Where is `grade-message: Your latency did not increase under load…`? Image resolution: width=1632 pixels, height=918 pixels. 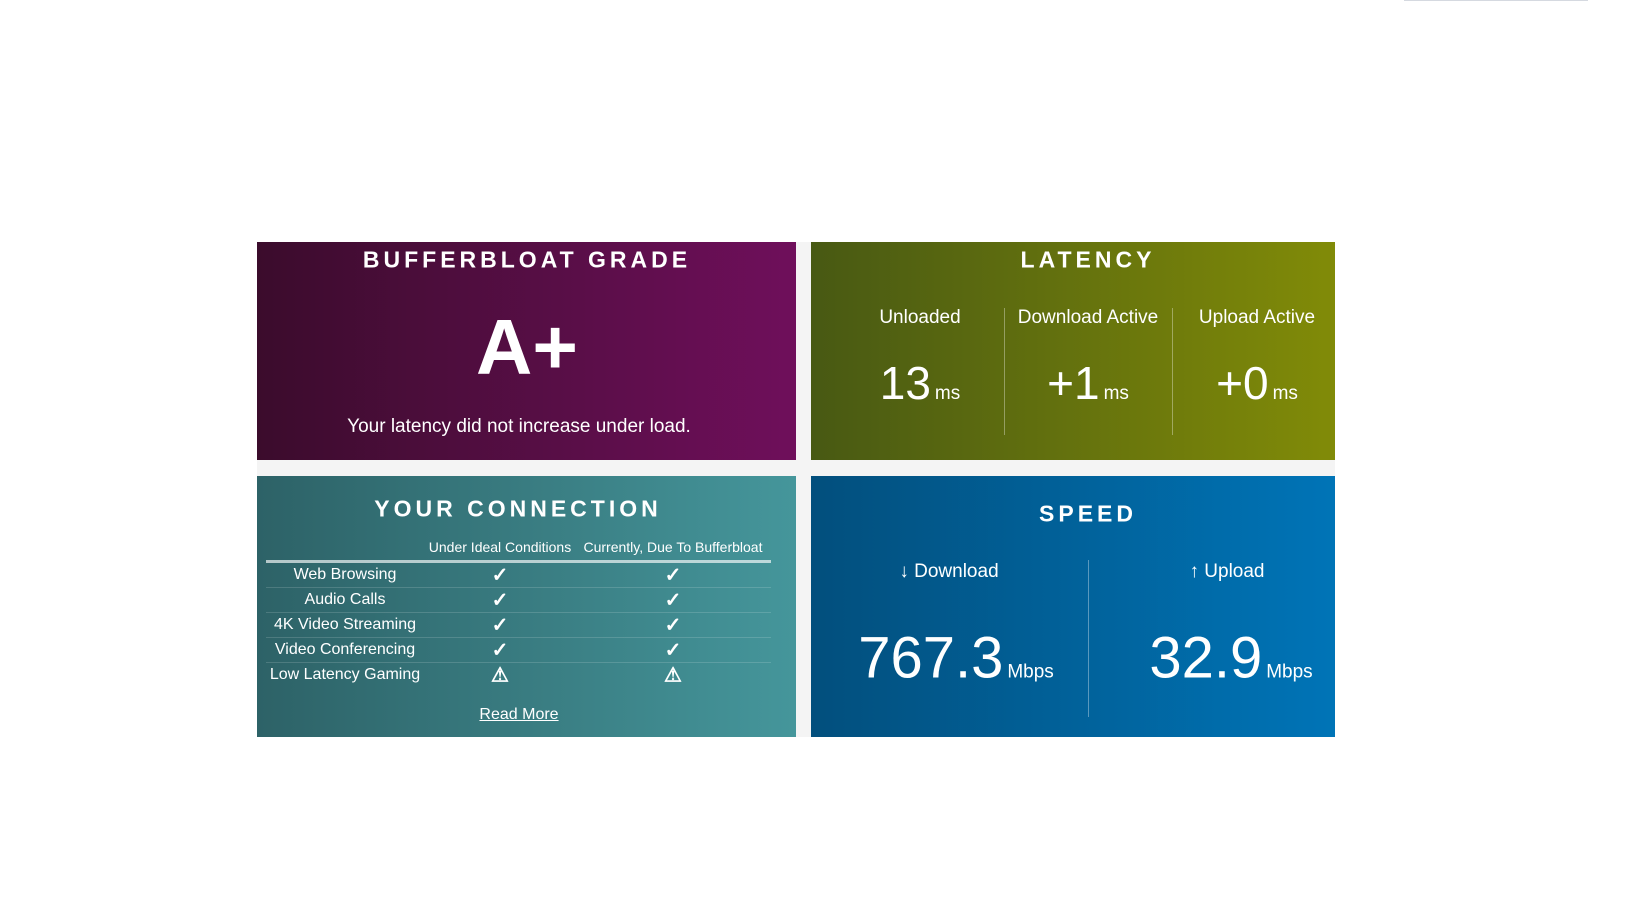 grade-message: Your latency did not increase under load… is located at coordinates (519, 426).